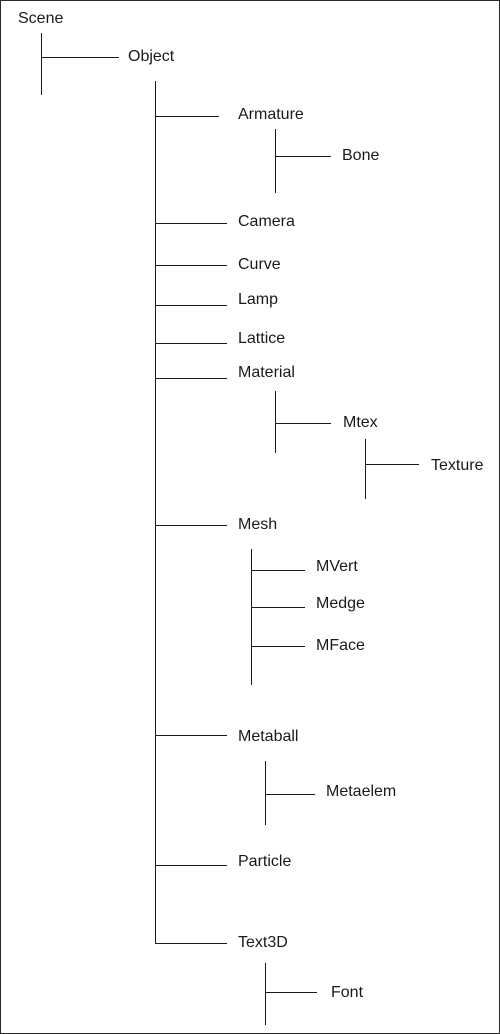 This screenshot has width=500, height=1034. What do you see at coordinates (191, 265) in the screenshot?
I see `connector-curve` at bounding box center [191, 265].